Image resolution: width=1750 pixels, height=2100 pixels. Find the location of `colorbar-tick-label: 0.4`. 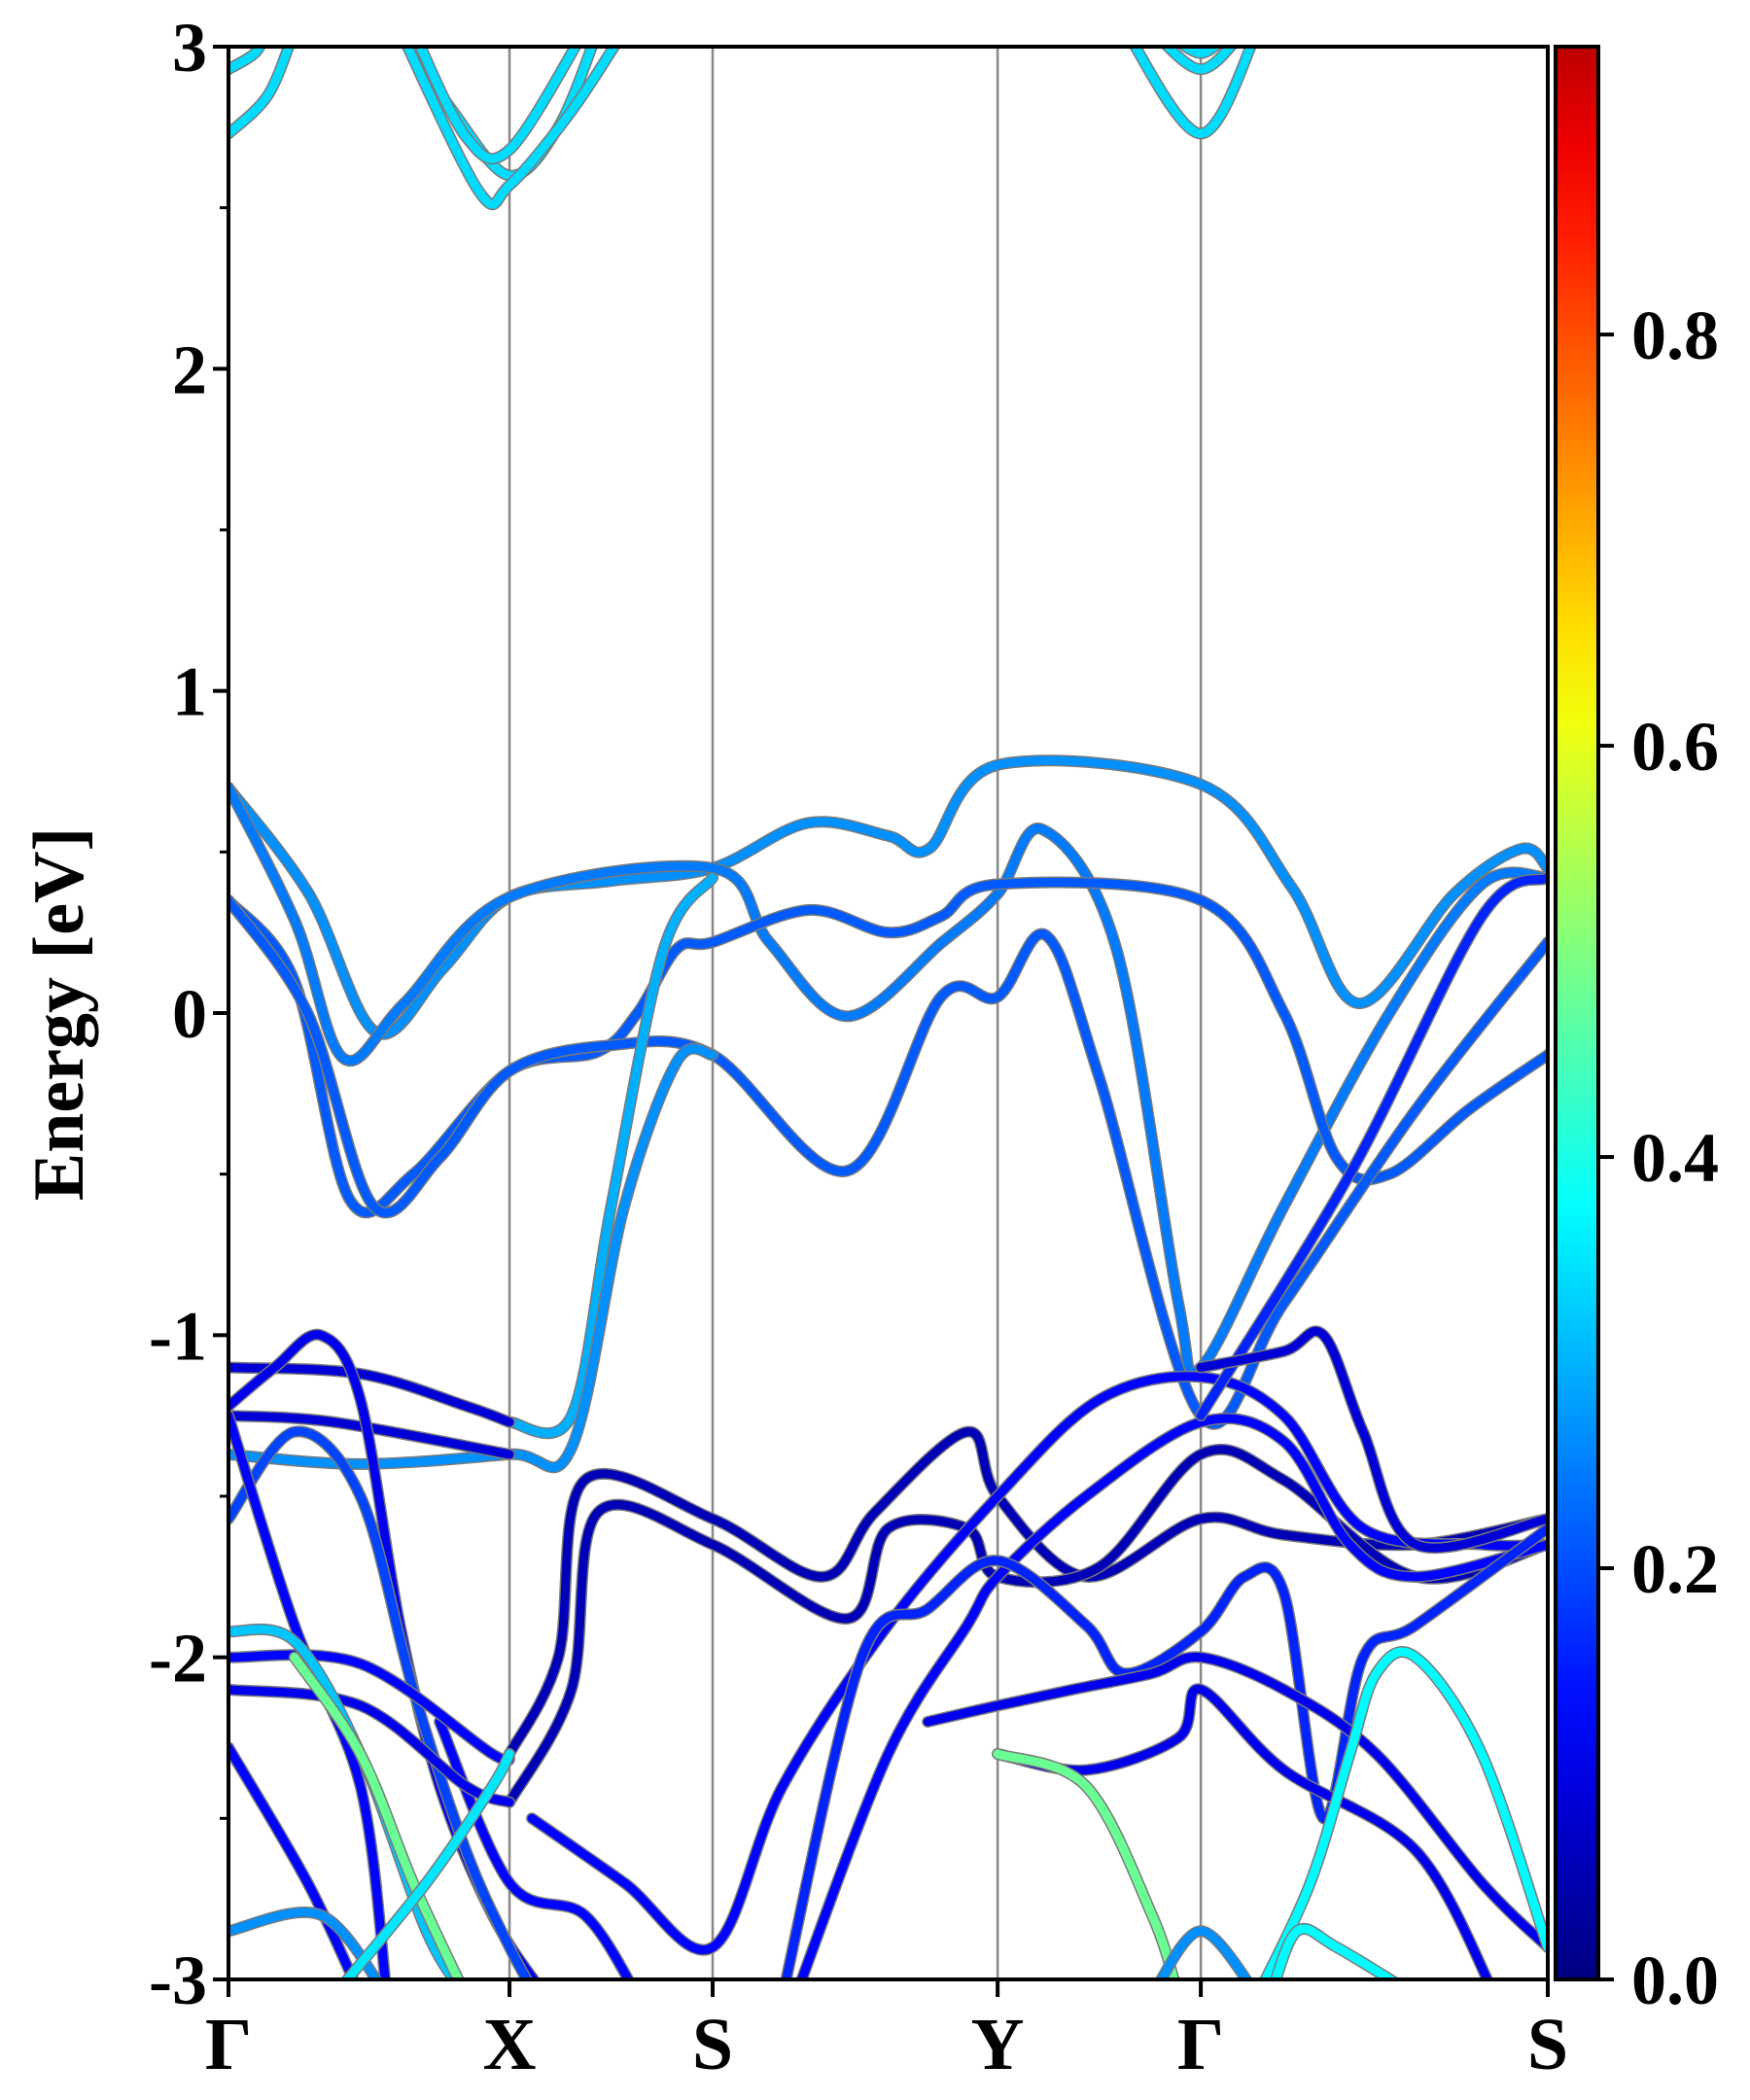

colorbar-tick-label: 0.4 is located at coordinates (1675, 1158).